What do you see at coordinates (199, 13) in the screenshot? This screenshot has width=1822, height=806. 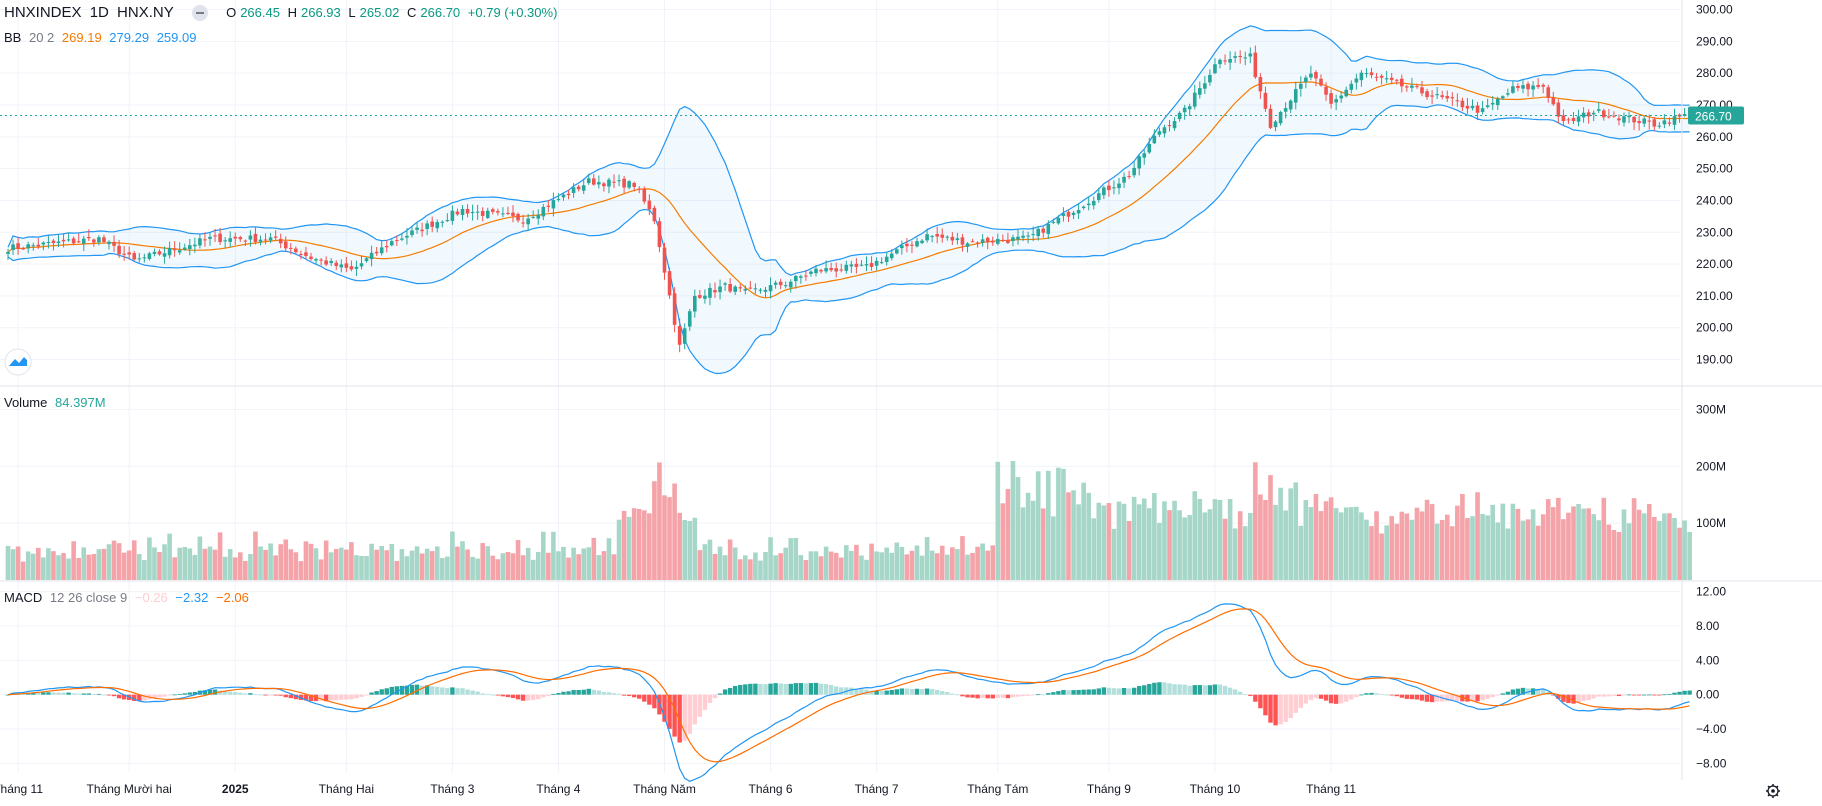 I see `collapse-legend-icon` at bounding box center [199, 13].